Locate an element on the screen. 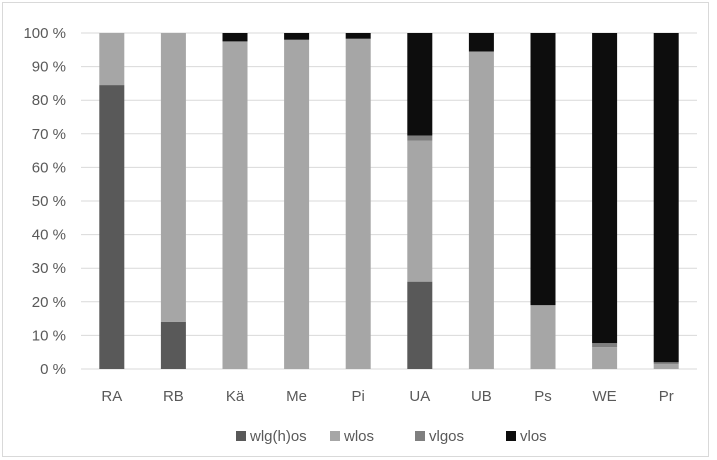 The height and width of the screenshot is (460, 717). bar-segment-wlos-RA is located at coordinates (112, 59).